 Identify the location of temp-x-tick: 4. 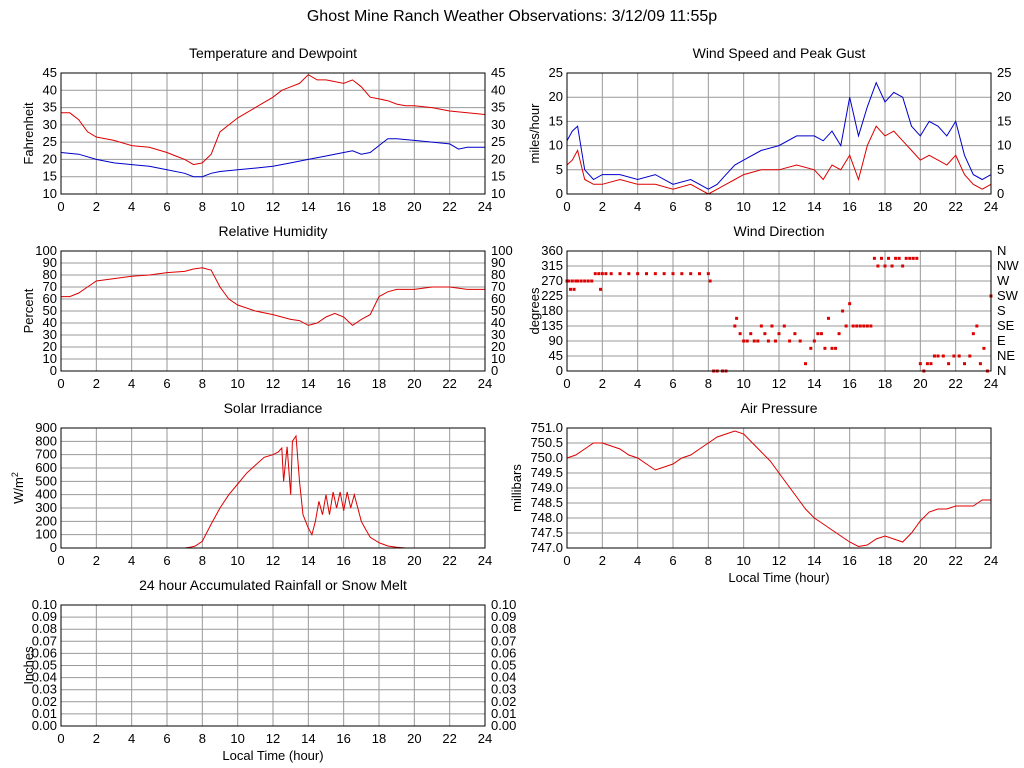
(131, 206).